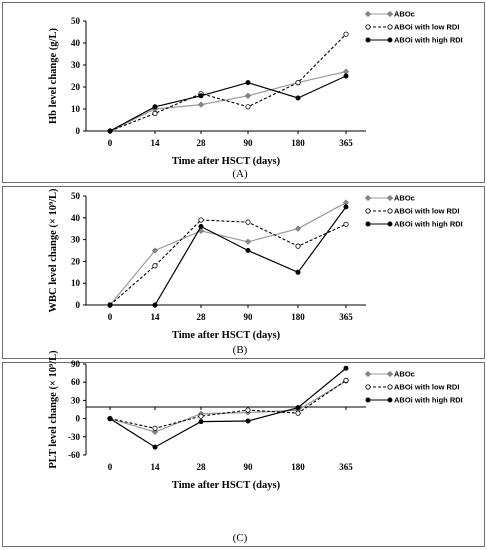 The height and width of the screenshot is (550, 487). Describe the element at coordinates (428, 400) in the screenshot. I see `legend-label: ABOi with high RDI` at that location.